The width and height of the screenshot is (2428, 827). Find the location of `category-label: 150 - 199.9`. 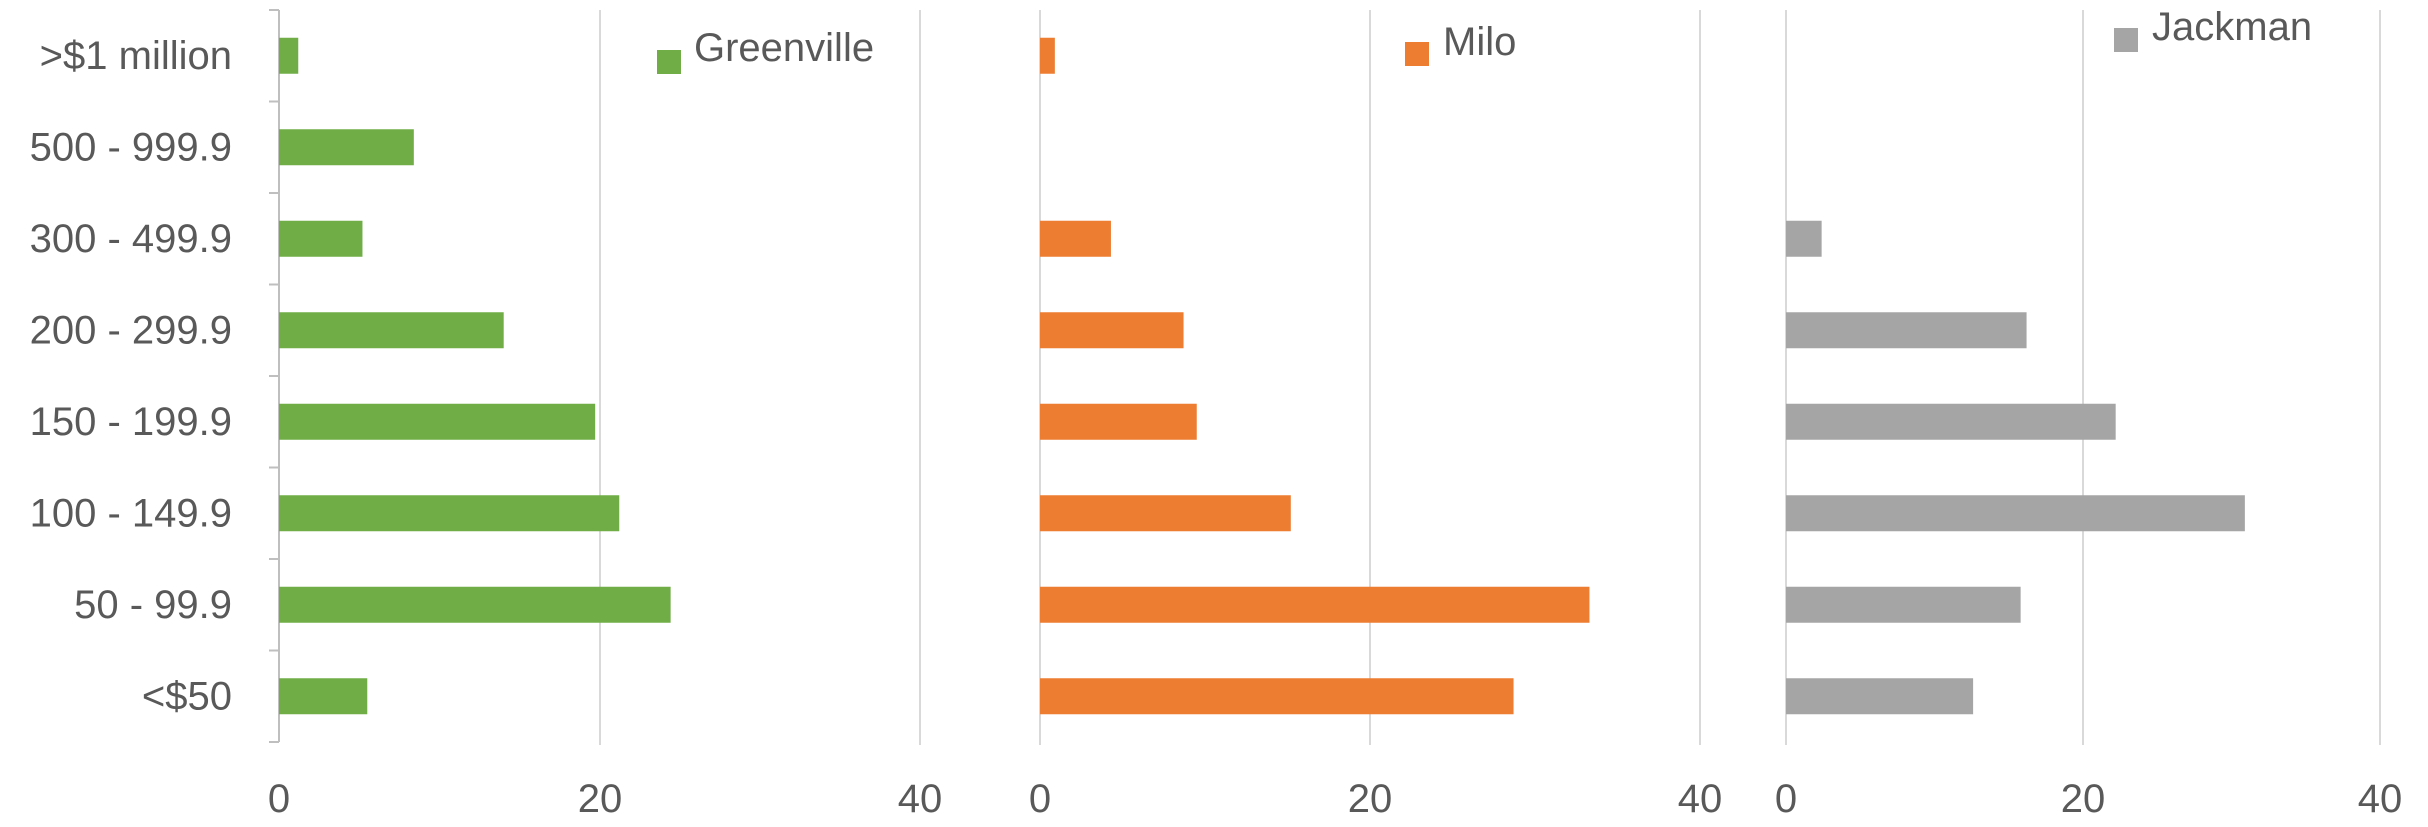

category-label: 150 - 199.9 is located at coordinates (131, 422).